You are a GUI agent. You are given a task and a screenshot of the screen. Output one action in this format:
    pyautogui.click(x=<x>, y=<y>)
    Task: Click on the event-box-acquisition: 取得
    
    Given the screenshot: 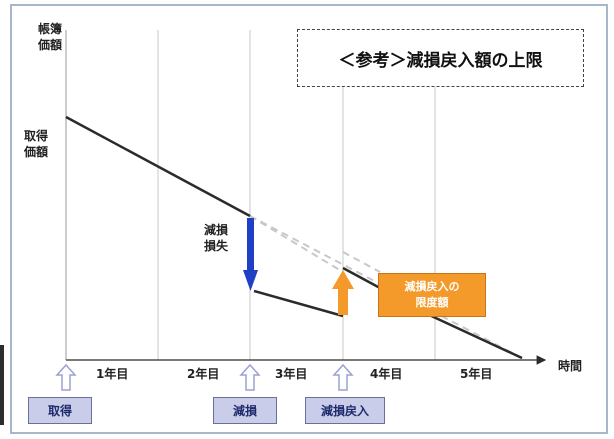 What is the action you would take?
    pyautogui.click(x=60, y=410)
    